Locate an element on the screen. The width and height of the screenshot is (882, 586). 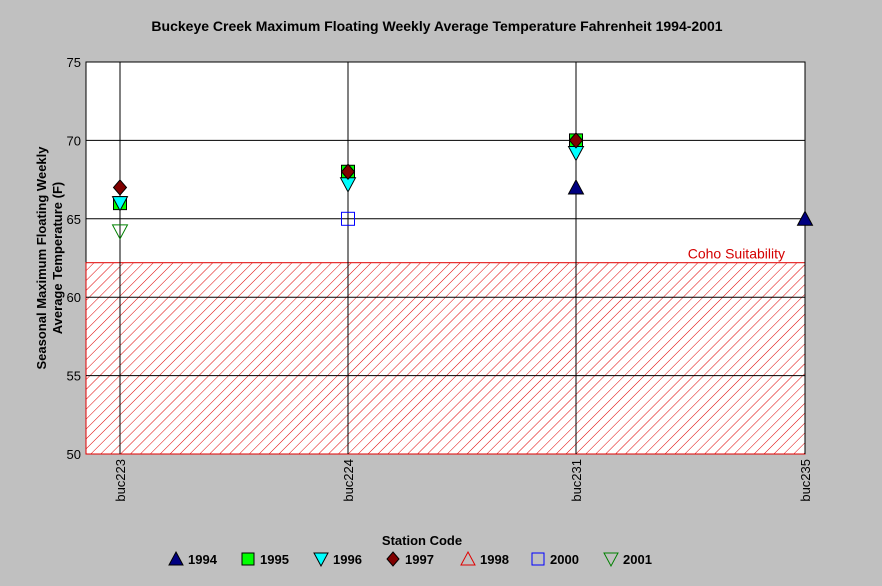
legend-label: 1994 is located at coordinates (203, 559).